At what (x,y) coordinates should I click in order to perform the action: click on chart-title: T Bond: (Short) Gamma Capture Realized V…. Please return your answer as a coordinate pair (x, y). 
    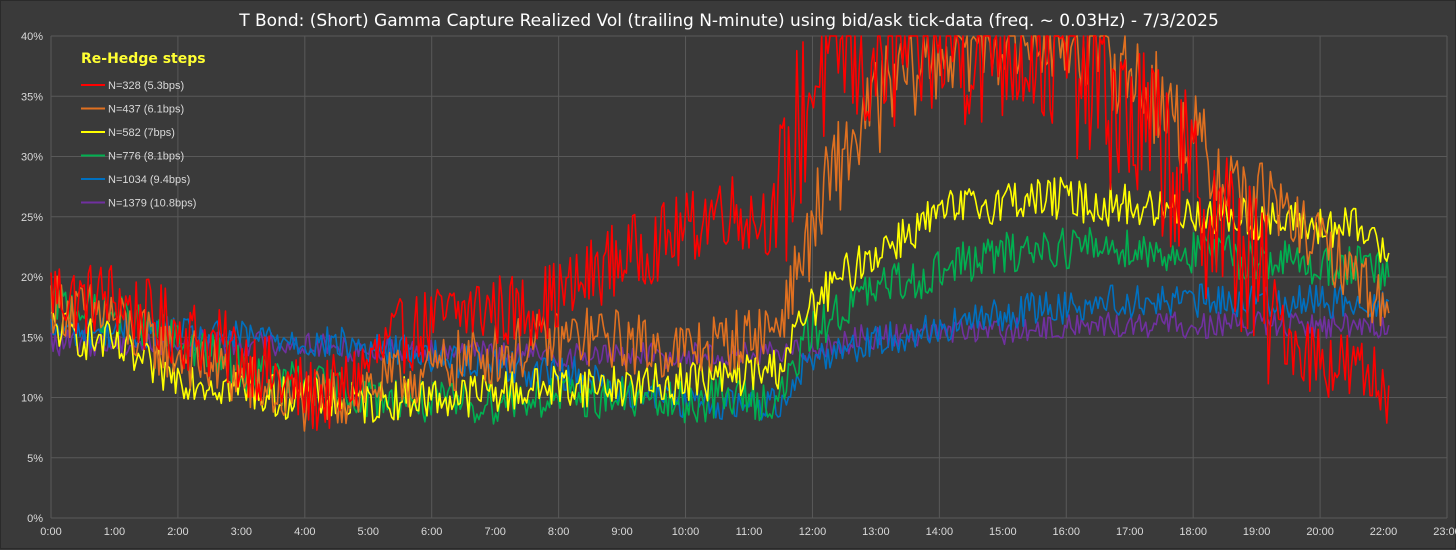
    Looking at the image, I should click on (728, 21).